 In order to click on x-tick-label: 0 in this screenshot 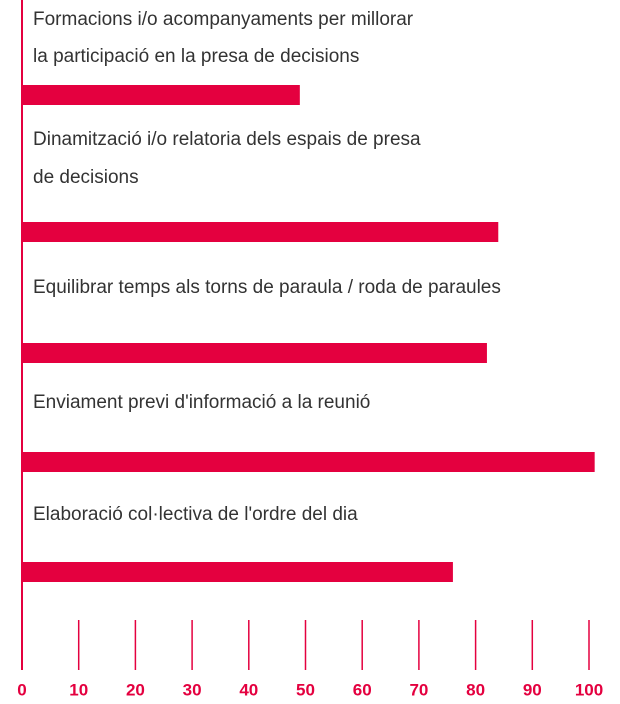, I will do `click(21, 689)`.